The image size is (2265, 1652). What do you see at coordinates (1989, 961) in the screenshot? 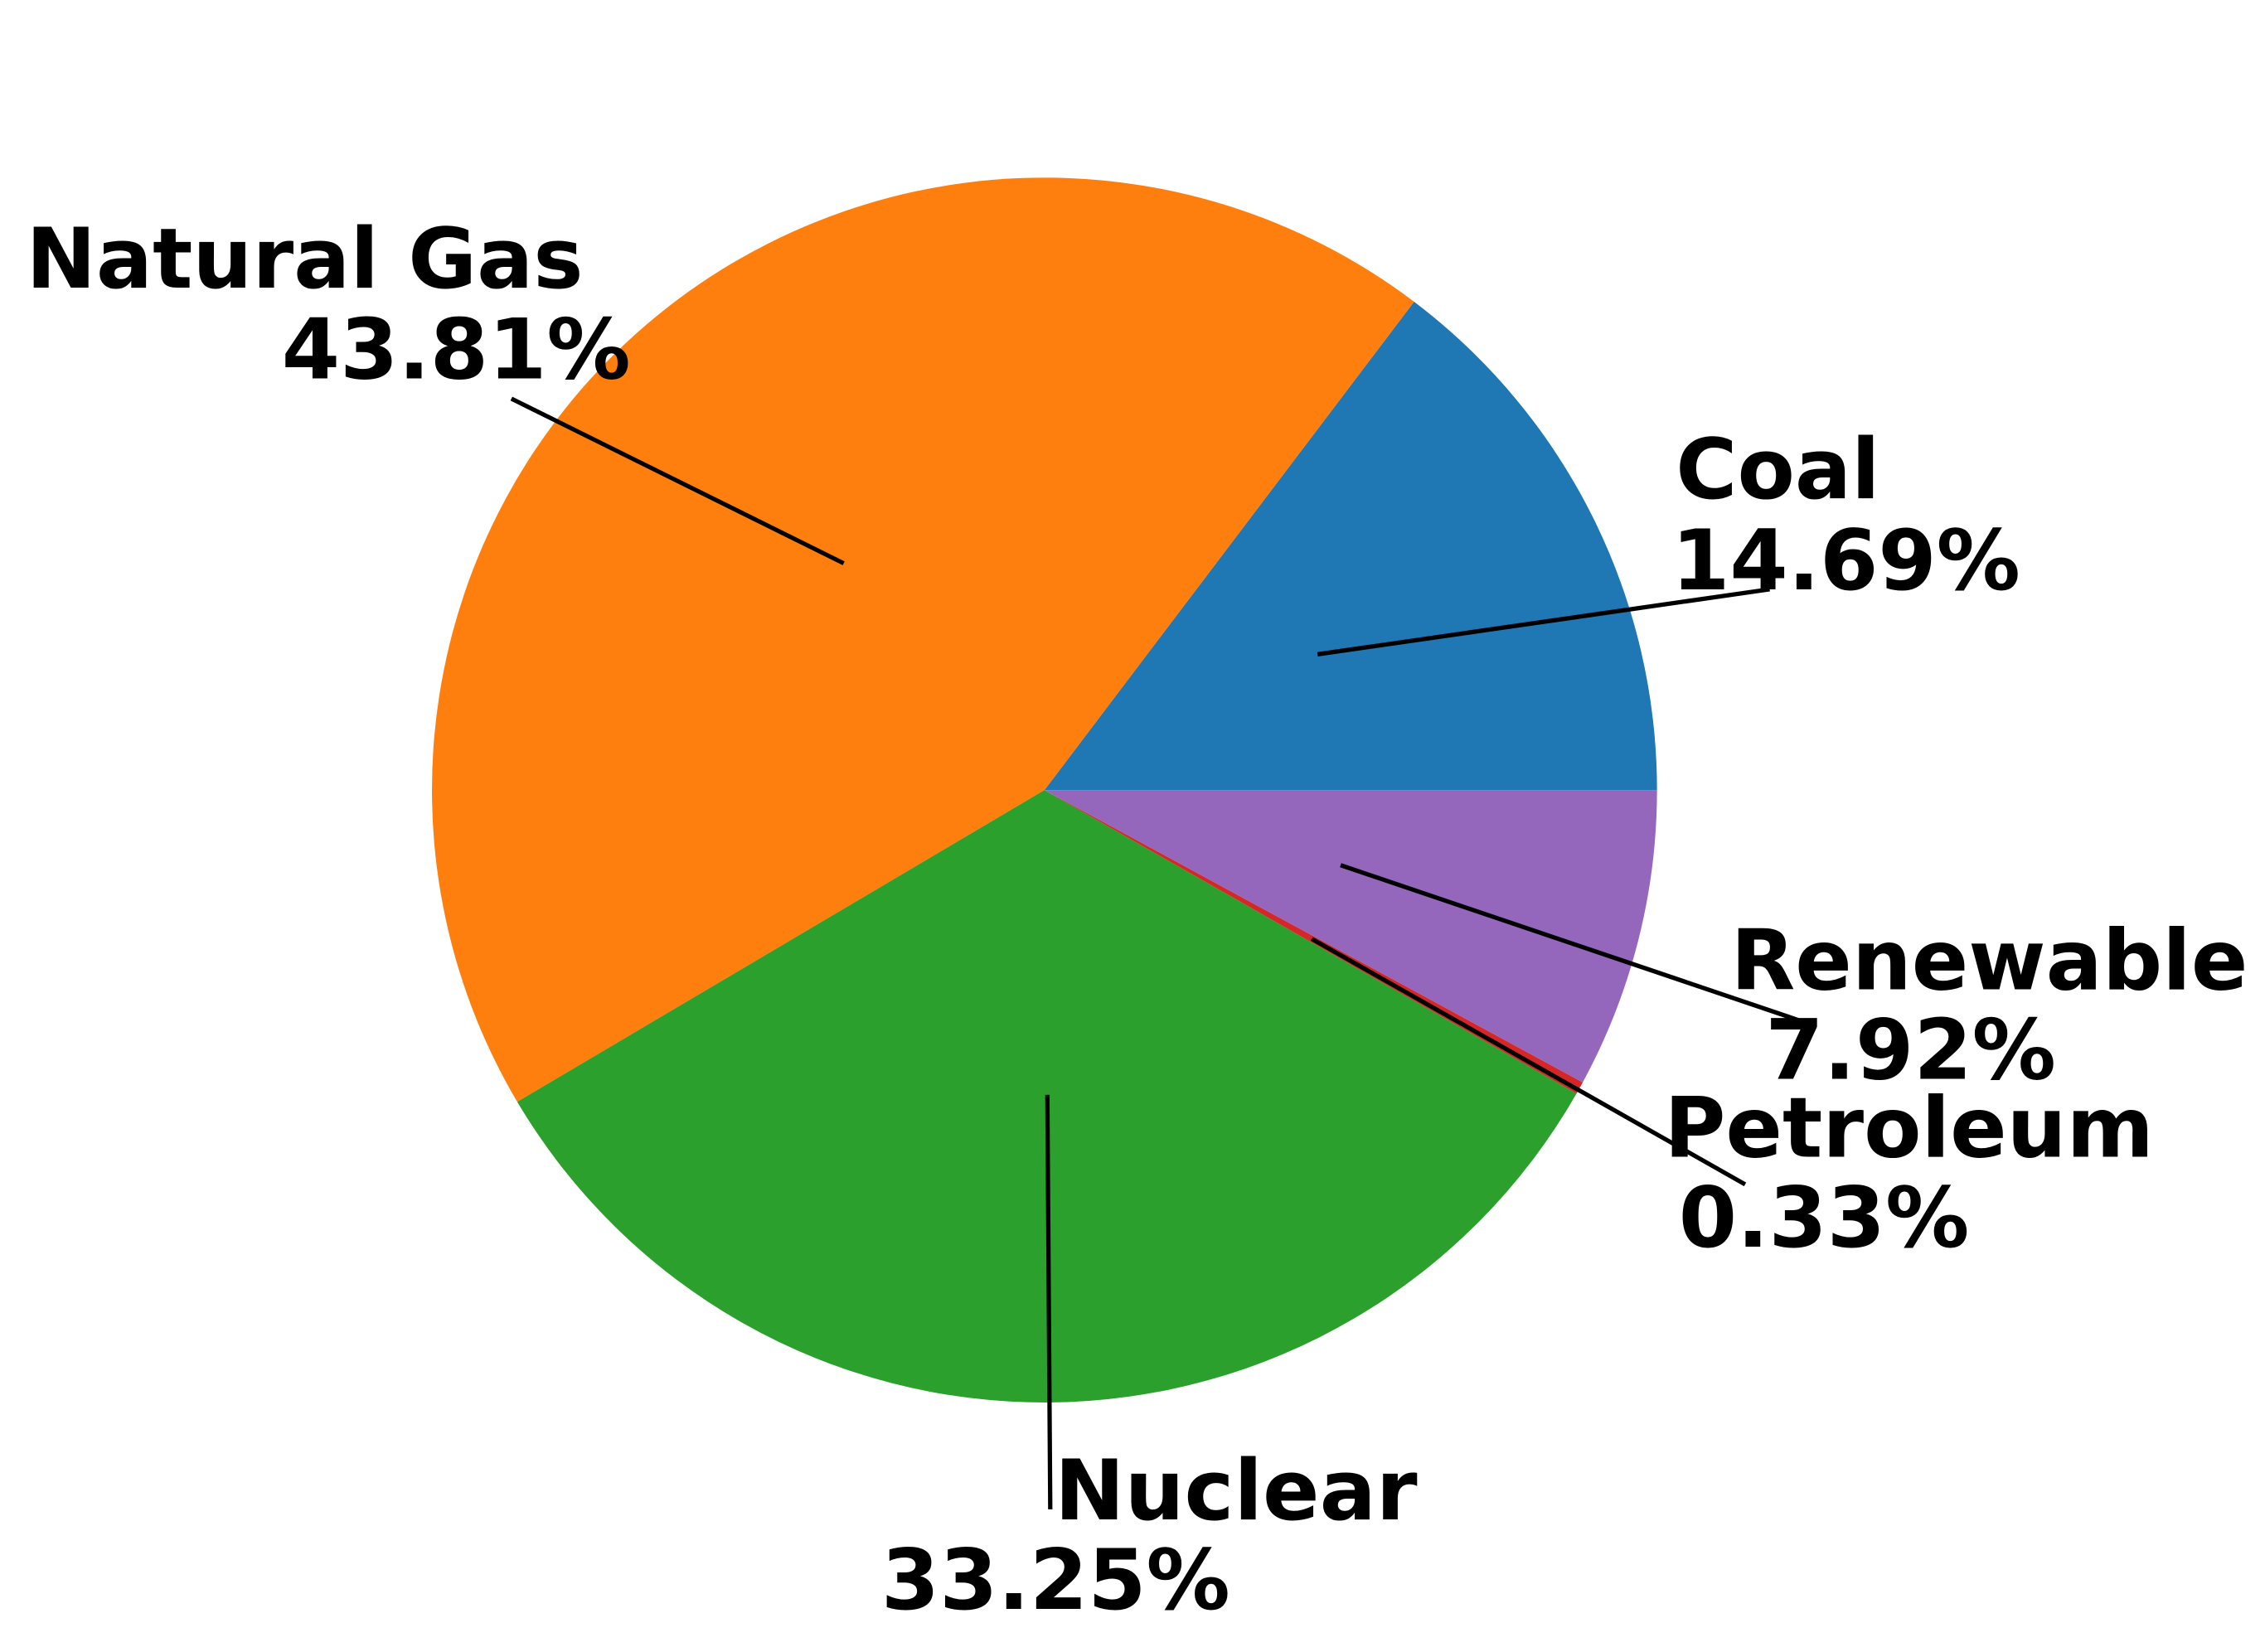
I see `slice-label: Renewable` at bounding box center [1989, 961].